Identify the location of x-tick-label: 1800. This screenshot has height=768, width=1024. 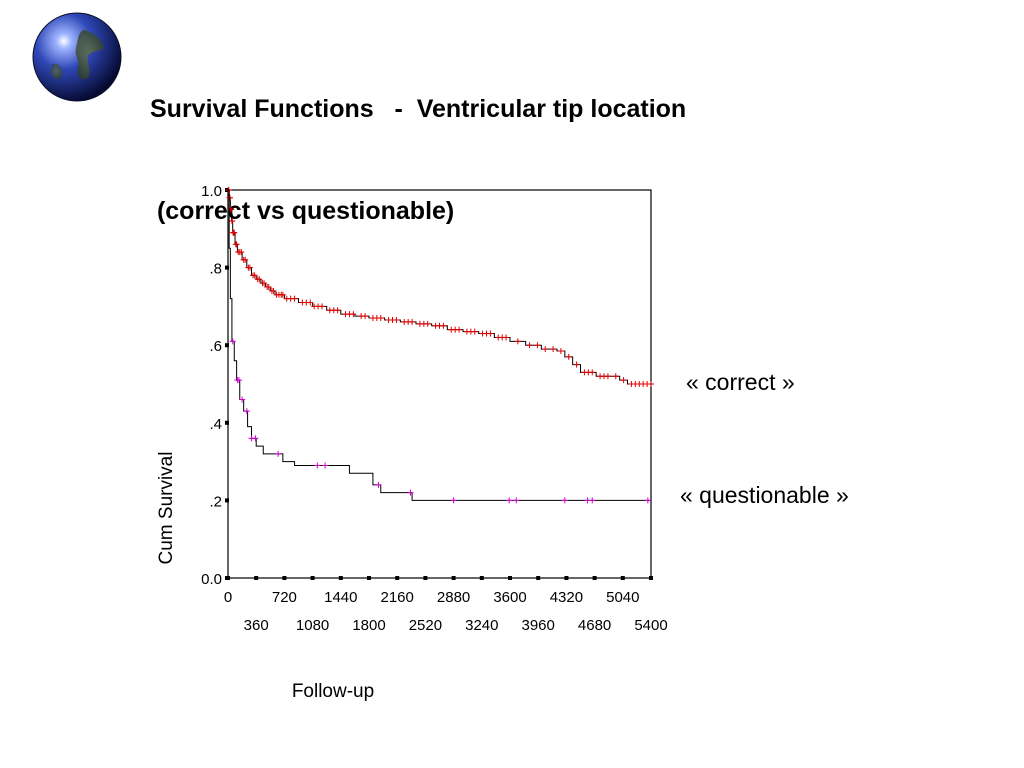
(368, 625).